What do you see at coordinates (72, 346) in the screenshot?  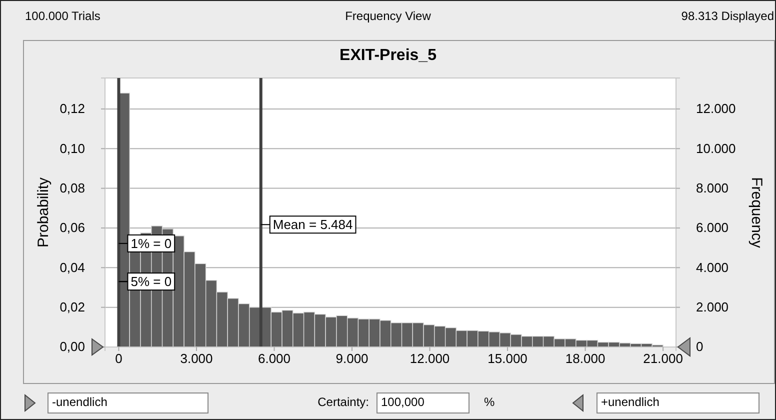 I see `y-tick-label: 0,00` at bounding box center [72, 346].